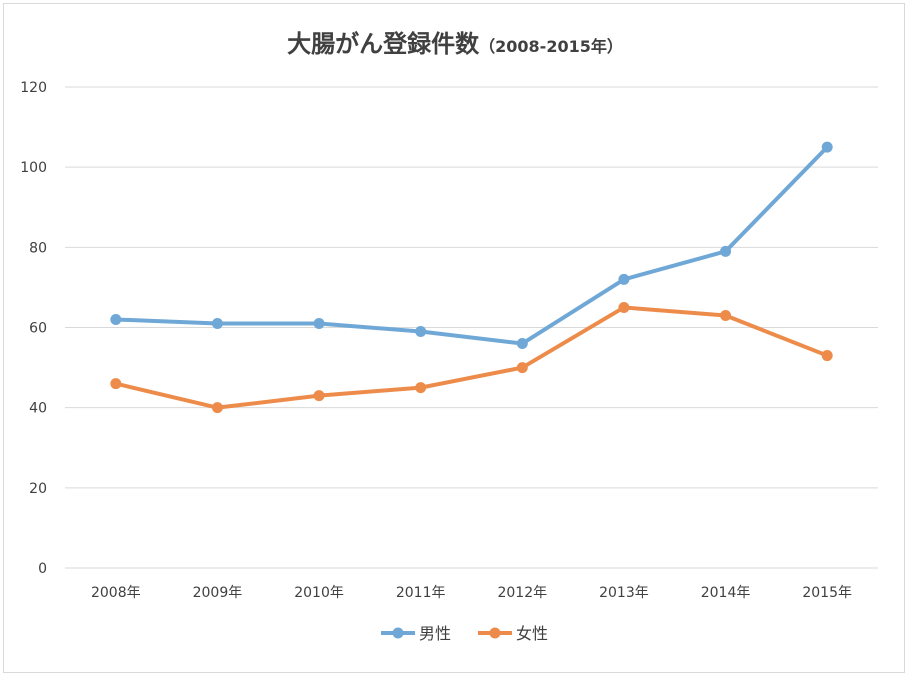 The height and width of the screenshot is (678, 910). Describe the element at coordinates (38, 248) in the screenshot. I see `y-tick-label: 80` at that location.